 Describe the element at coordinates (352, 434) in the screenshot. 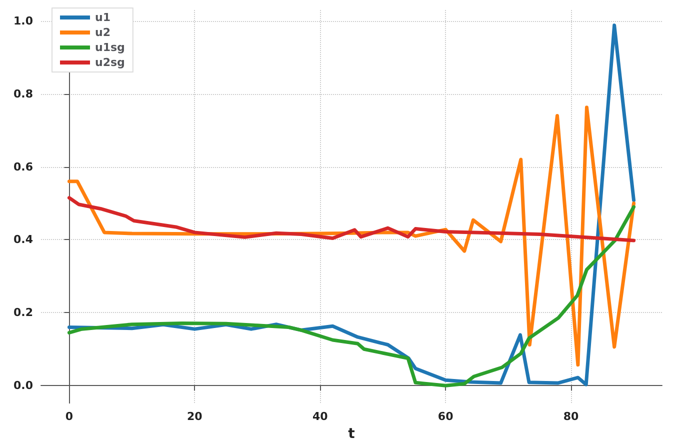

I see `x-axis-title: t` at that location.